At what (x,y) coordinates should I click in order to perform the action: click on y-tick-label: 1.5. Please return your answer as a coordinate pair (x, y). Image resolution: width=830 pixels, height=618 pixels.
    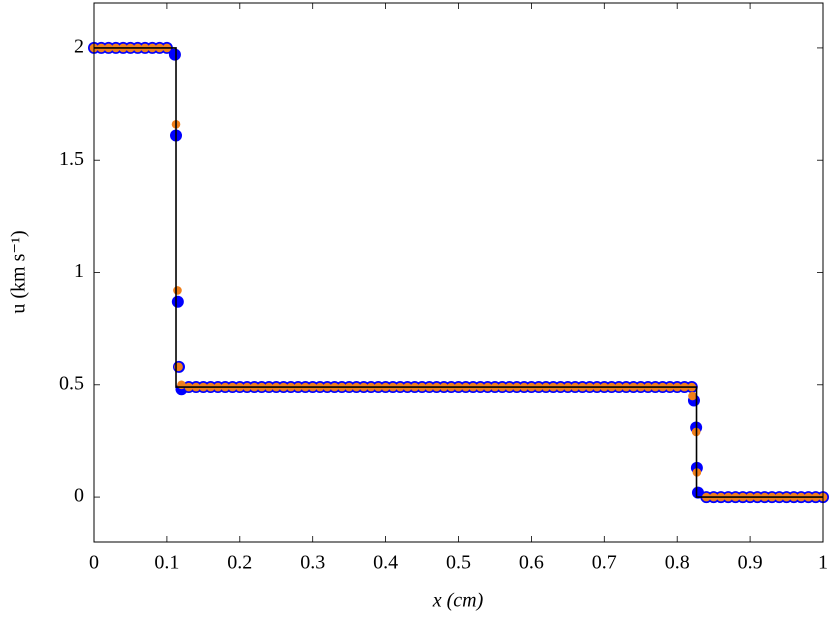
    Looking at the image, I should click on (71, 159).